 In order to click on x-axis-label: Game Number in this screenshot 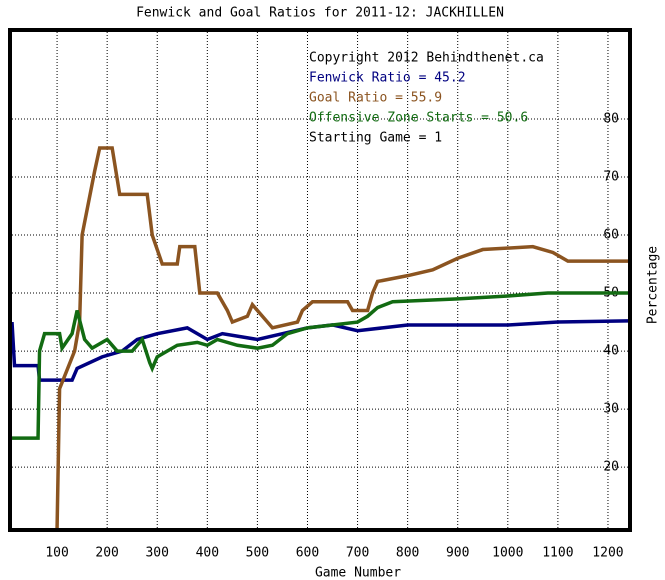, I will do `click(358, 573)`.